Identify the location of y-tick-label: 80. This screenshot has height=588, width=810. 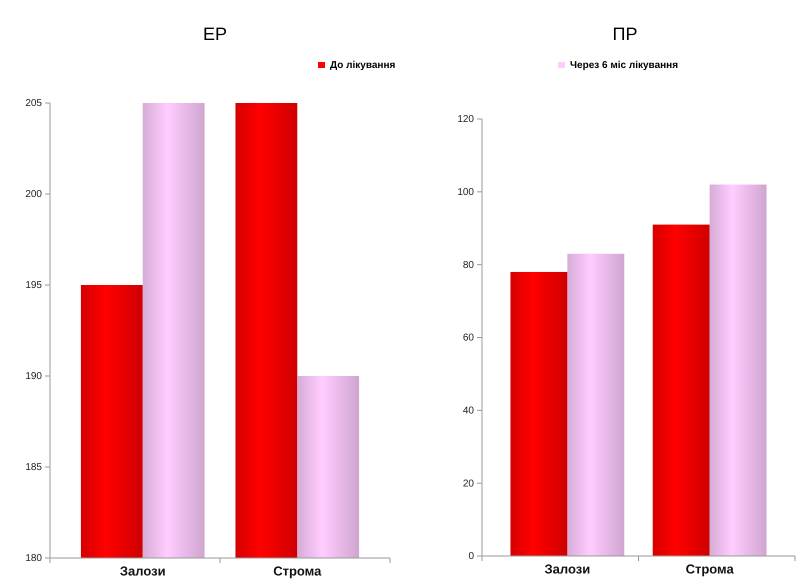
(468, 265).